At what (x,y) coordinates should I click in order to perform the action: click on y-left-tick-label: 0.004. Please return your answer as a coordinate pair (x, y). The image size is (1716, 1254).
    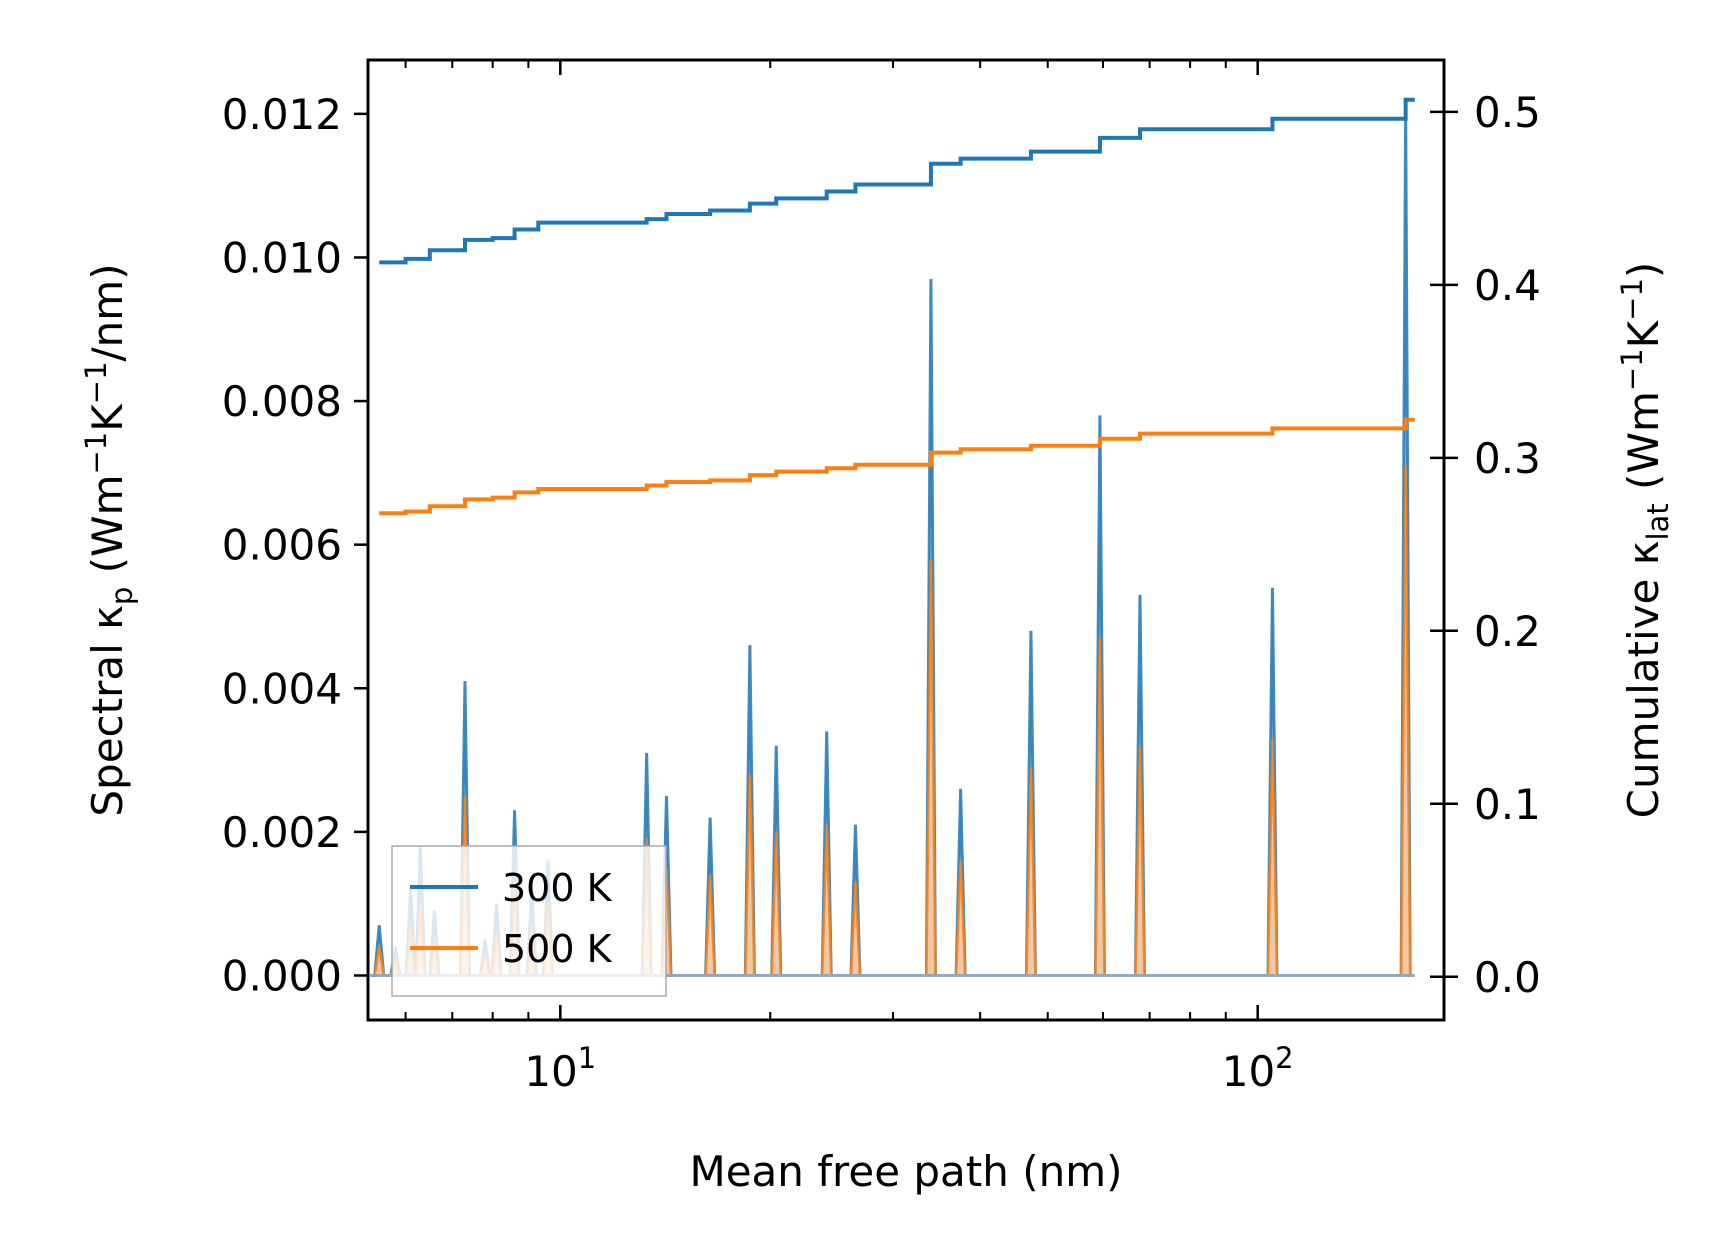
    Looking at the image, I should click on (282, 688).